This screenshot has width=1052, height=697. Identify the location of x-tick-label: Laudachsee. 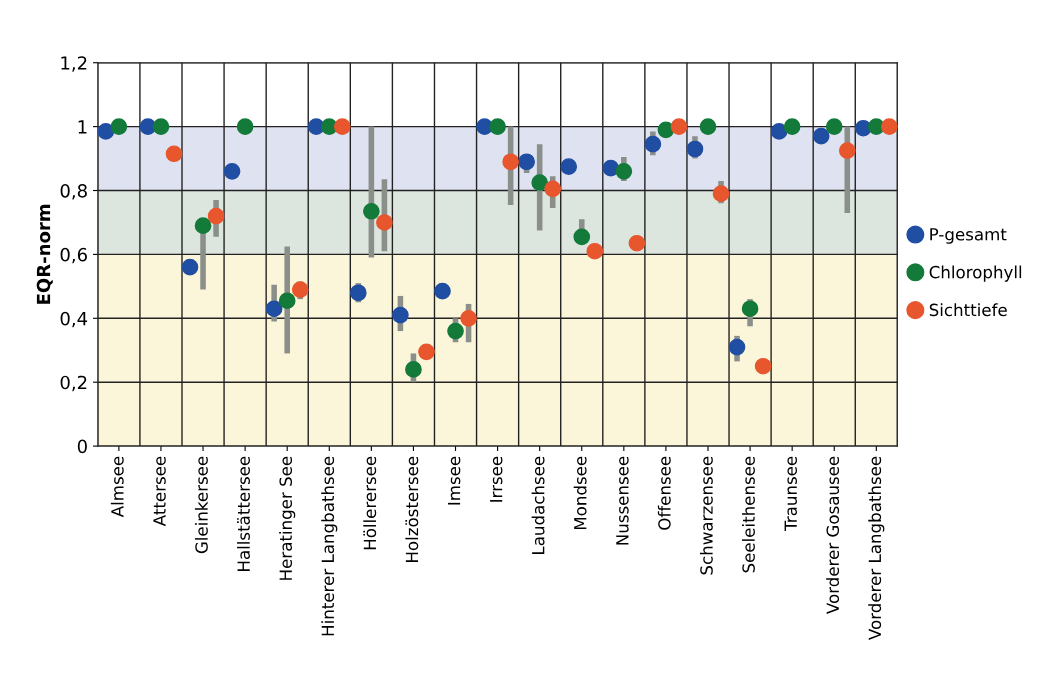
(538, 505).